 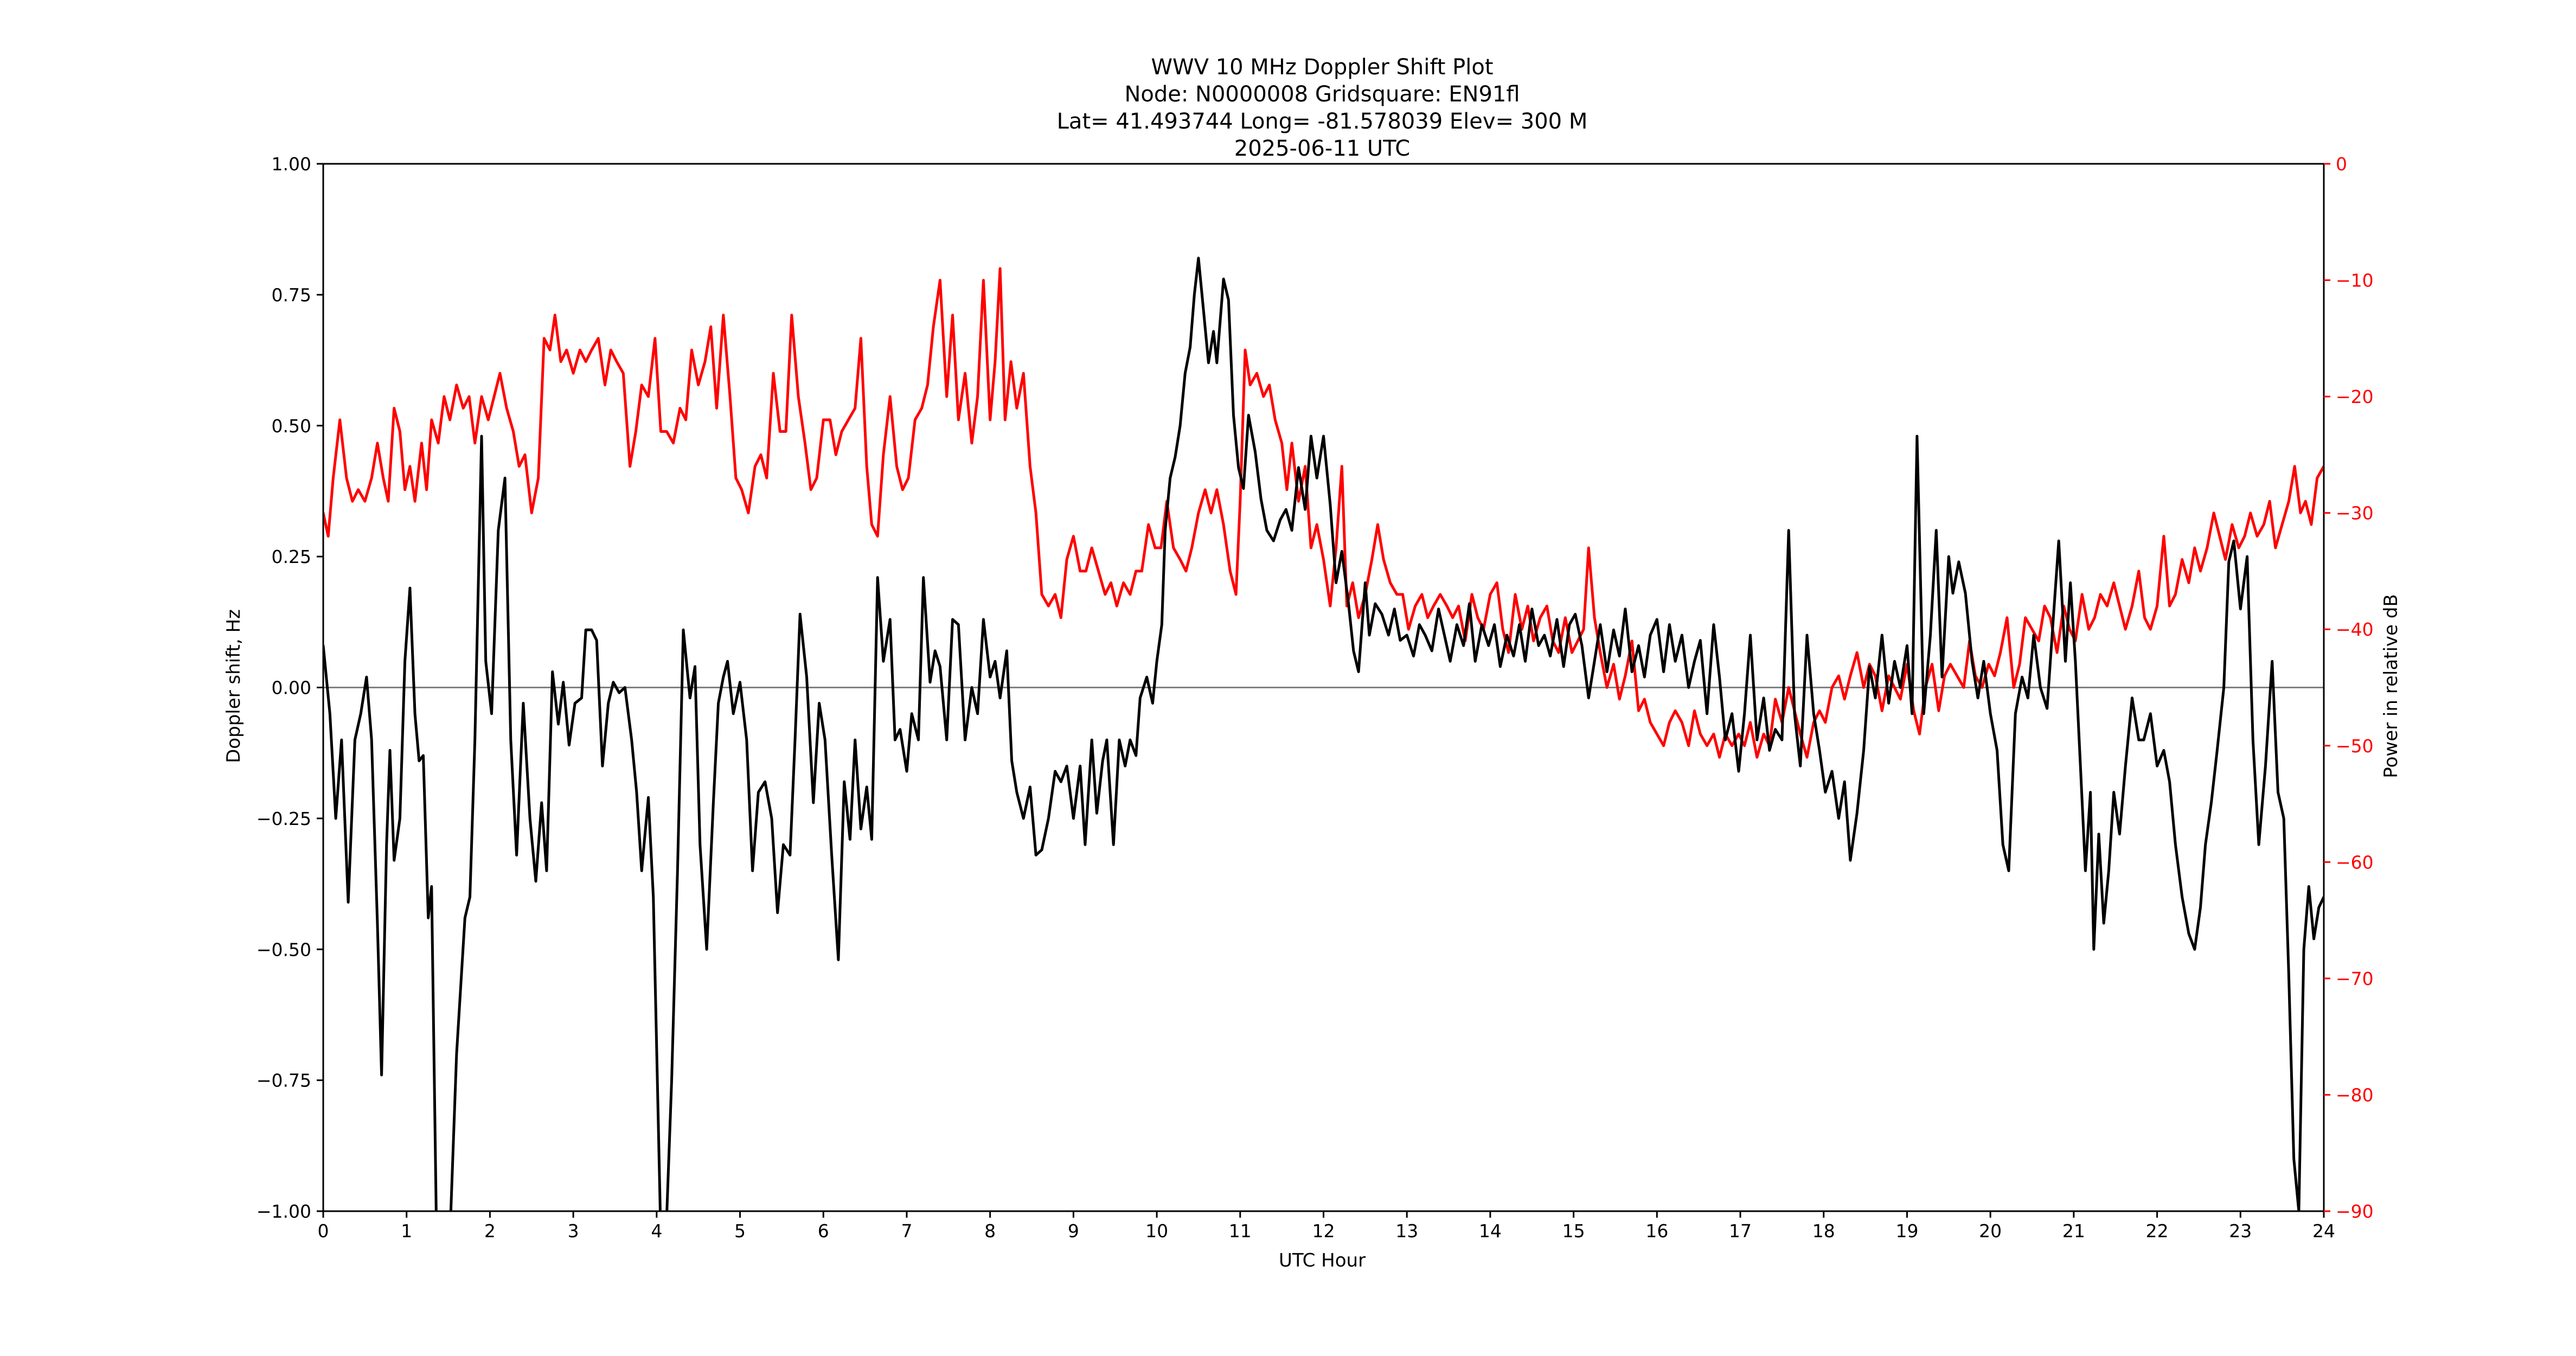 What do you see at coordinates (2355, 862) in the screenshot?
I see `y-right-tick-label: −60` at bounding box center [2355, 862].